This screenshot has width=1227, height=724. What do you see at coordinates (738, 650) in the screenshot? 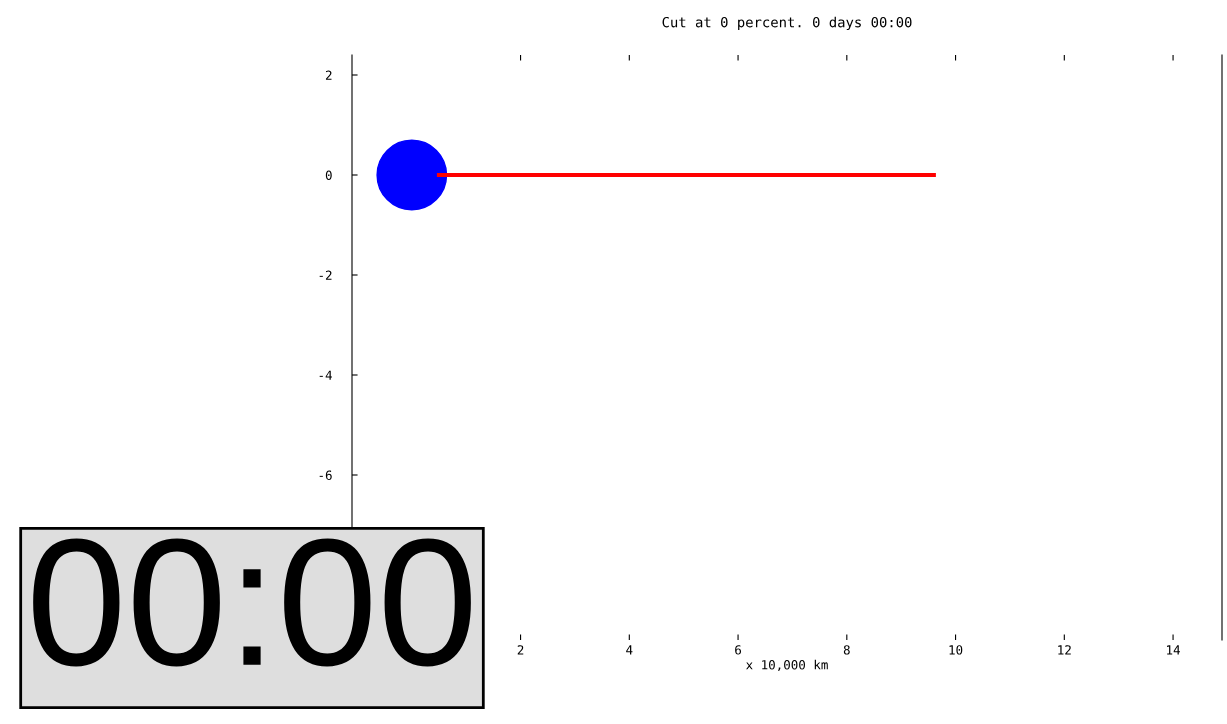
I see `x-tick-label: 6` at bounding box center [738, 650].